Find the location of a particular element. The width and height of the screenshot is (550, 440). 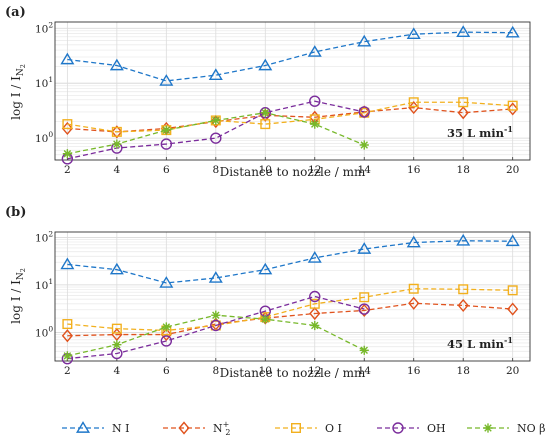

legend-entry-n2p: N+ 2 is located at coordinates (196, 428).